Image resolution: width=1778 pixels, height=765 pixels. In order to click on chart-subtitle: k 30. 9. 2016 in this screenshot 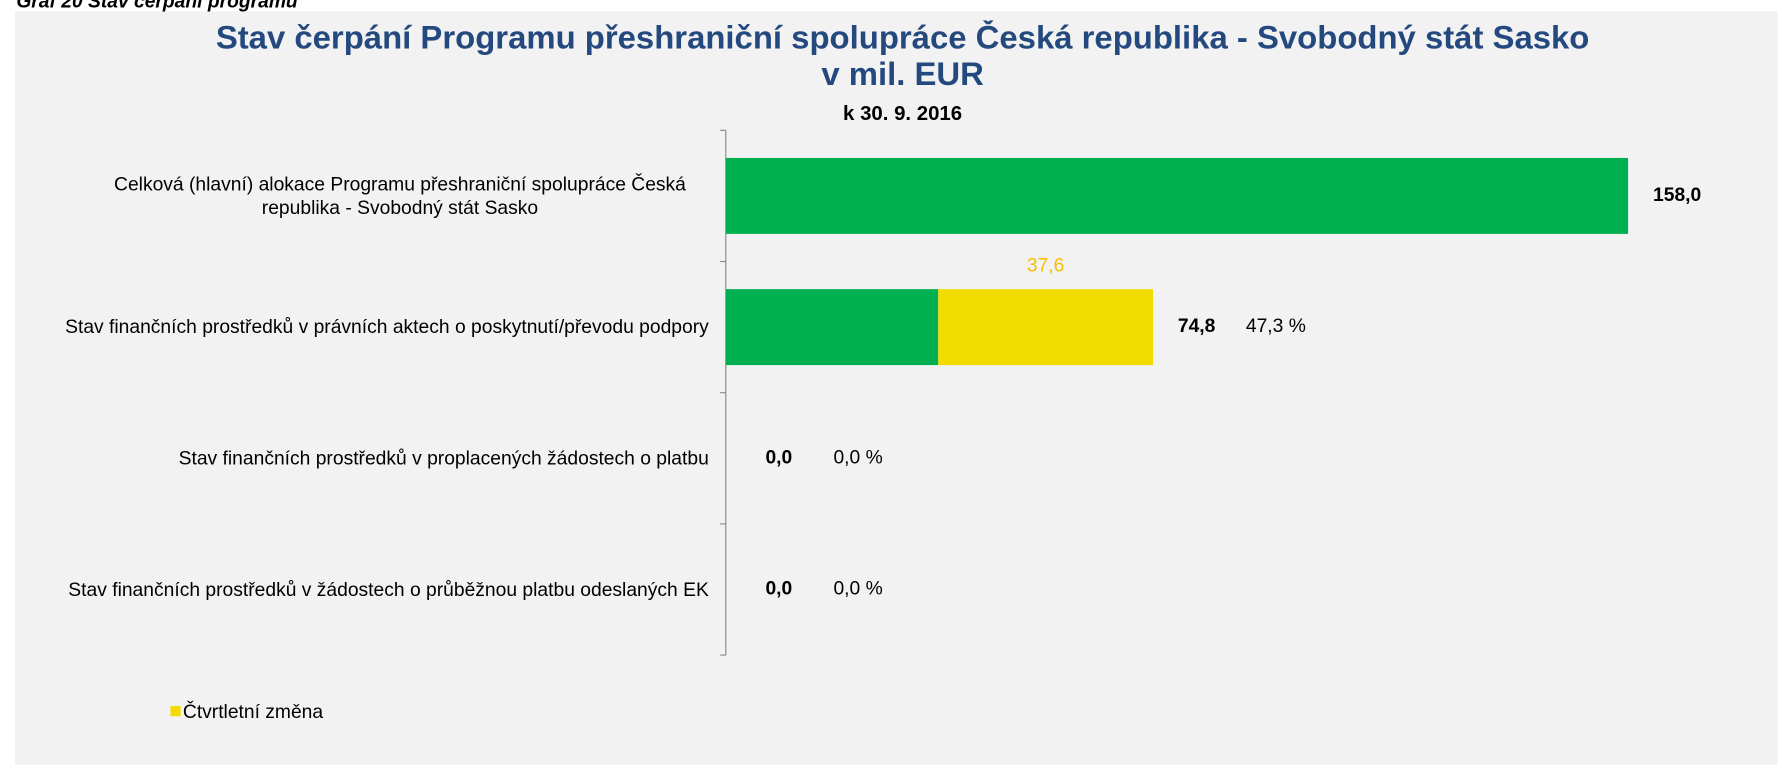, I will do `click(902, 114)`.